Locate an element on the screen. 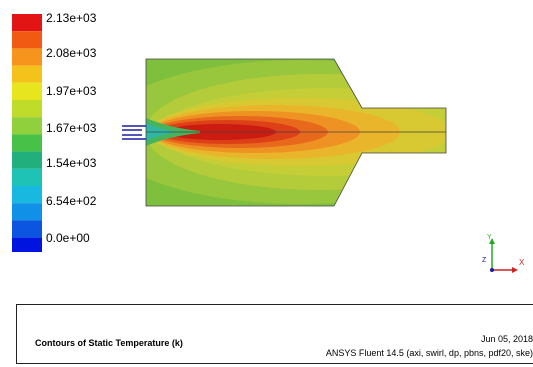 The width and height of the screenshot is (533, 367). colormap-label: 0.0e+00 is located at coordinates (68, 238).